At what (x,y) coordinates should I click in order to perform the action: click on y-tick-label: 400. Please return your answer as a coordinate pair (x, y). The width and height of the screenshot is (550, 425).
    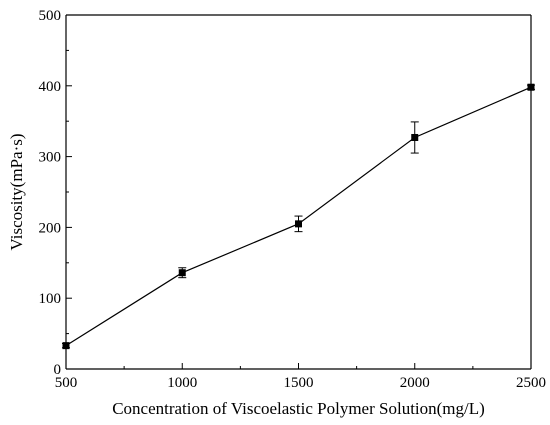
    Looking at the image, I should click on (50, 87).